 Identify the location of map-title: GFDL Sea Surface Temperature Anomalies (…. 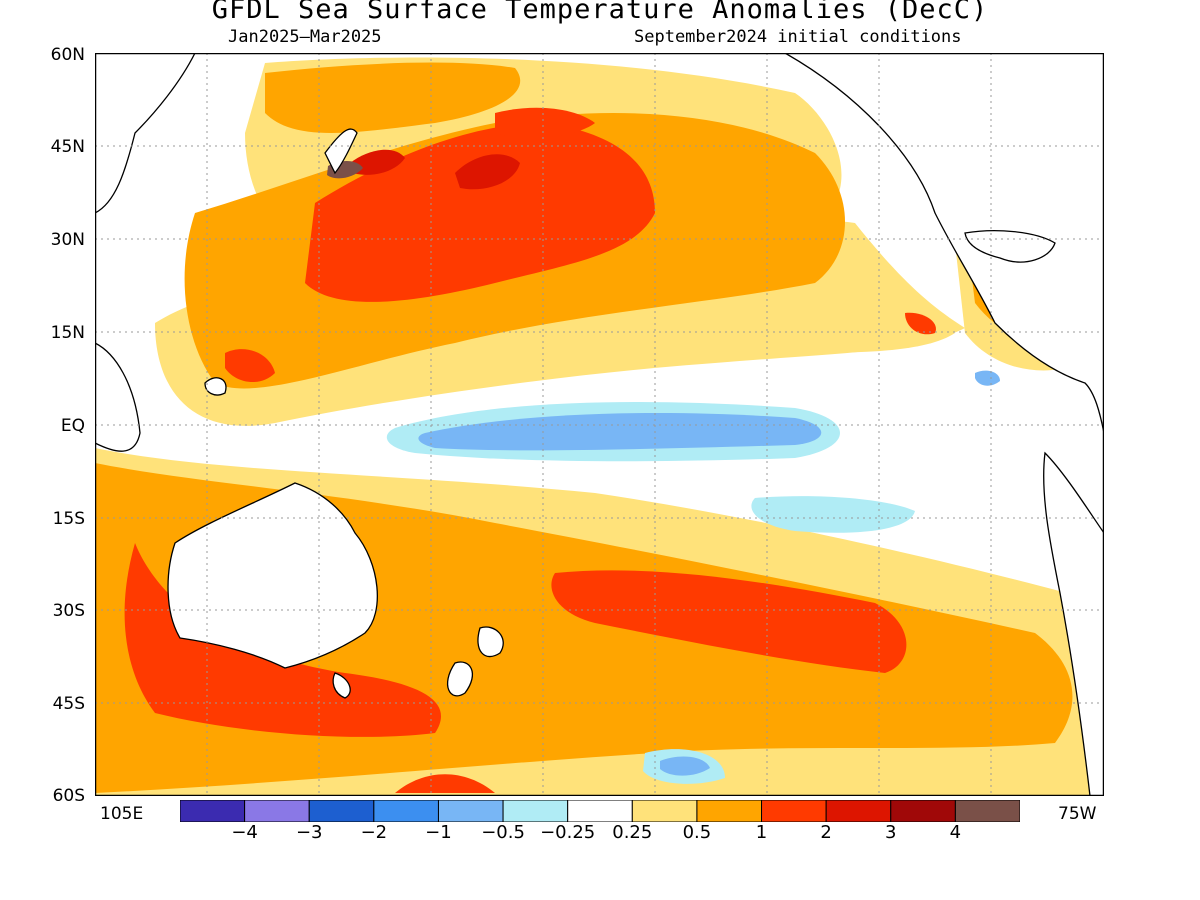
(600, 12).